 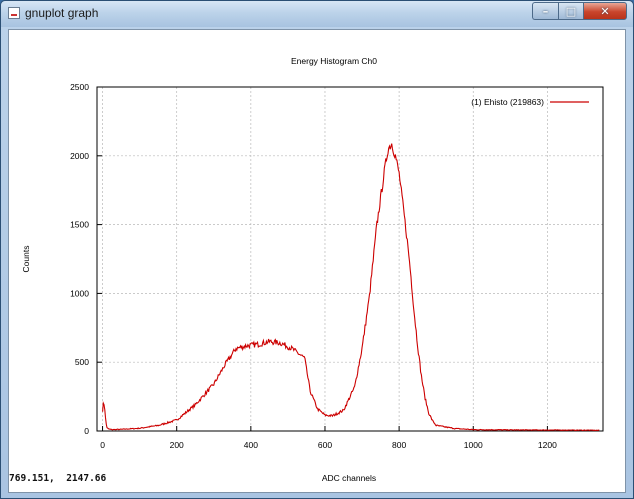 What do you see at coordinates (473, 445) in the screenshot?
I see `x-tick-label: 1000` at bounding box center [473, 445].